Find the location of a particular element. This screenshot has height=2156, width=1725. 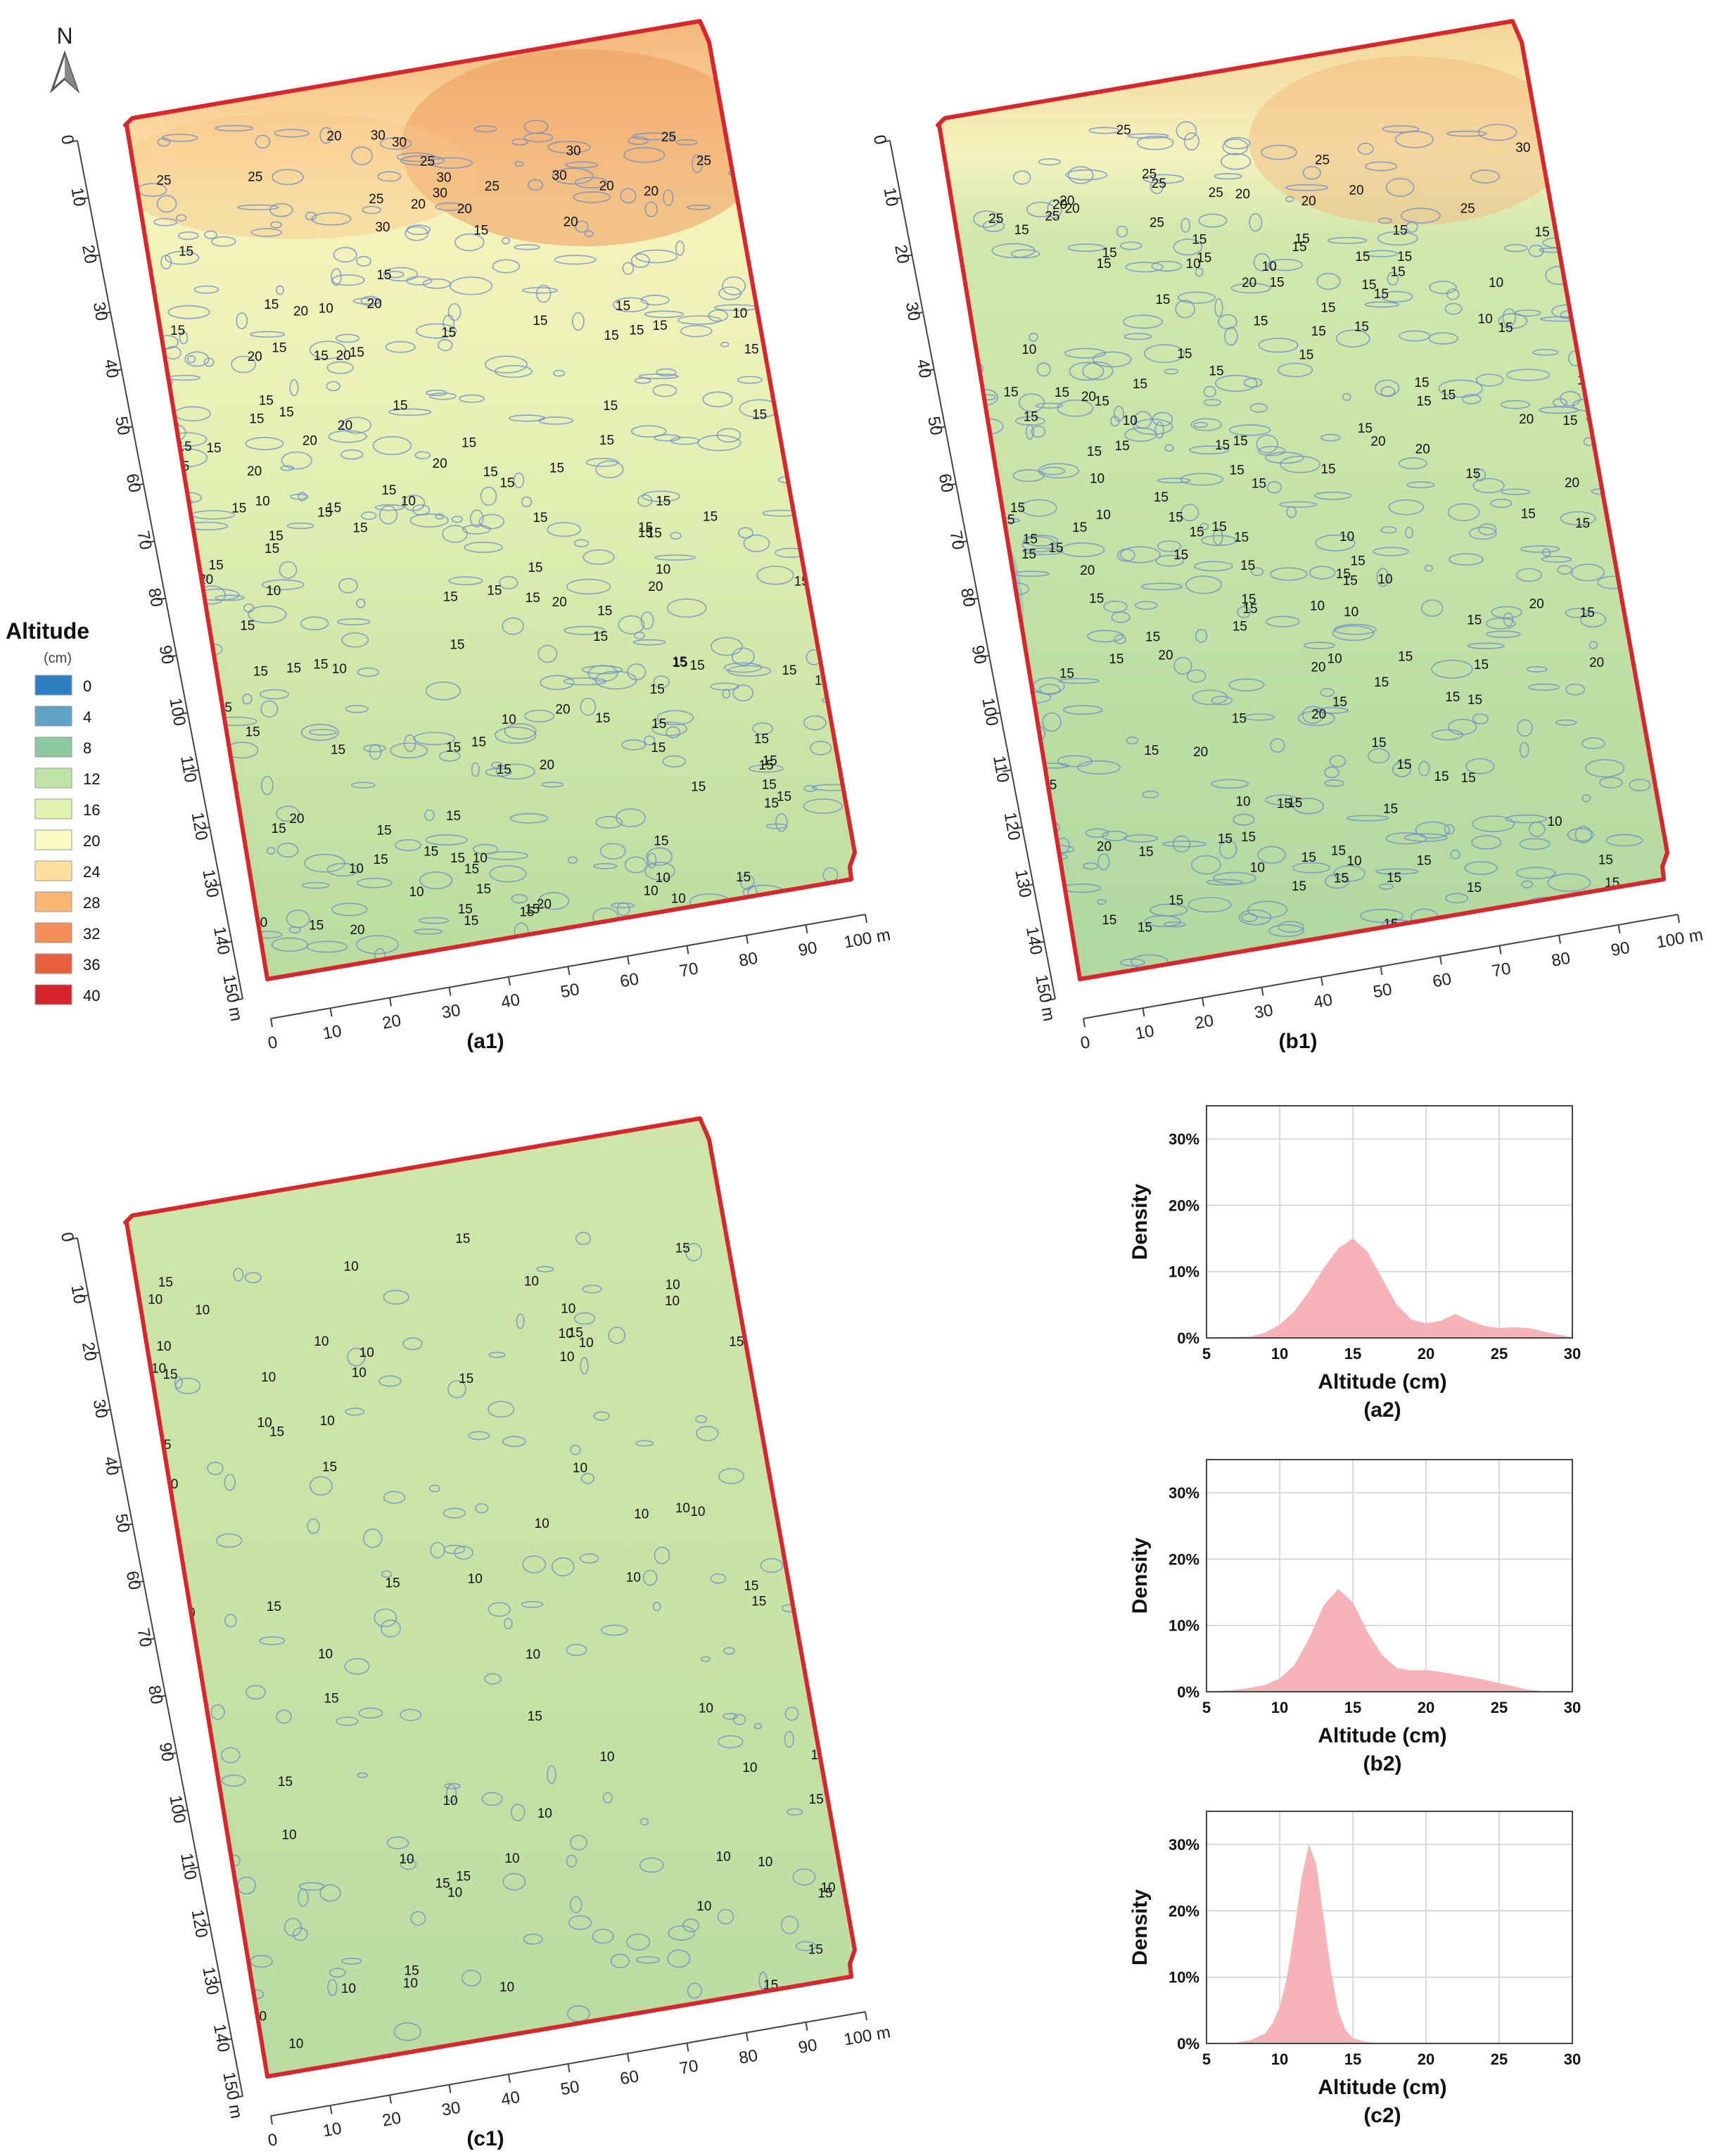

x-tick-label: 30 is located at coordinates (1572, 2059).